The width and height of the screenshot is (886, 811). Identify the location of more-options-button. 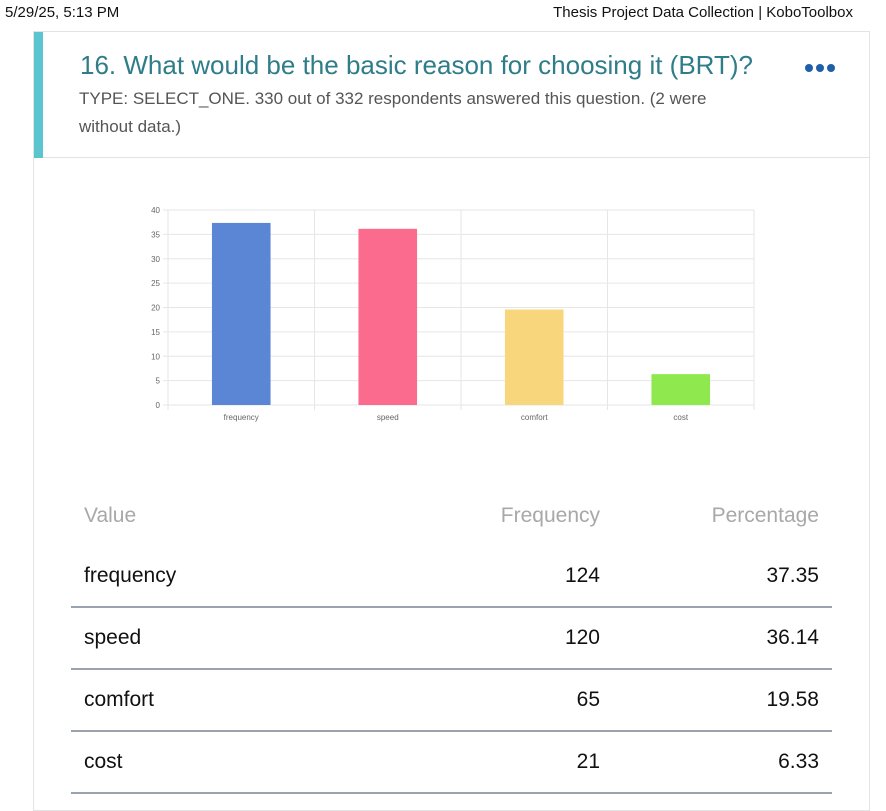
(820, 68).